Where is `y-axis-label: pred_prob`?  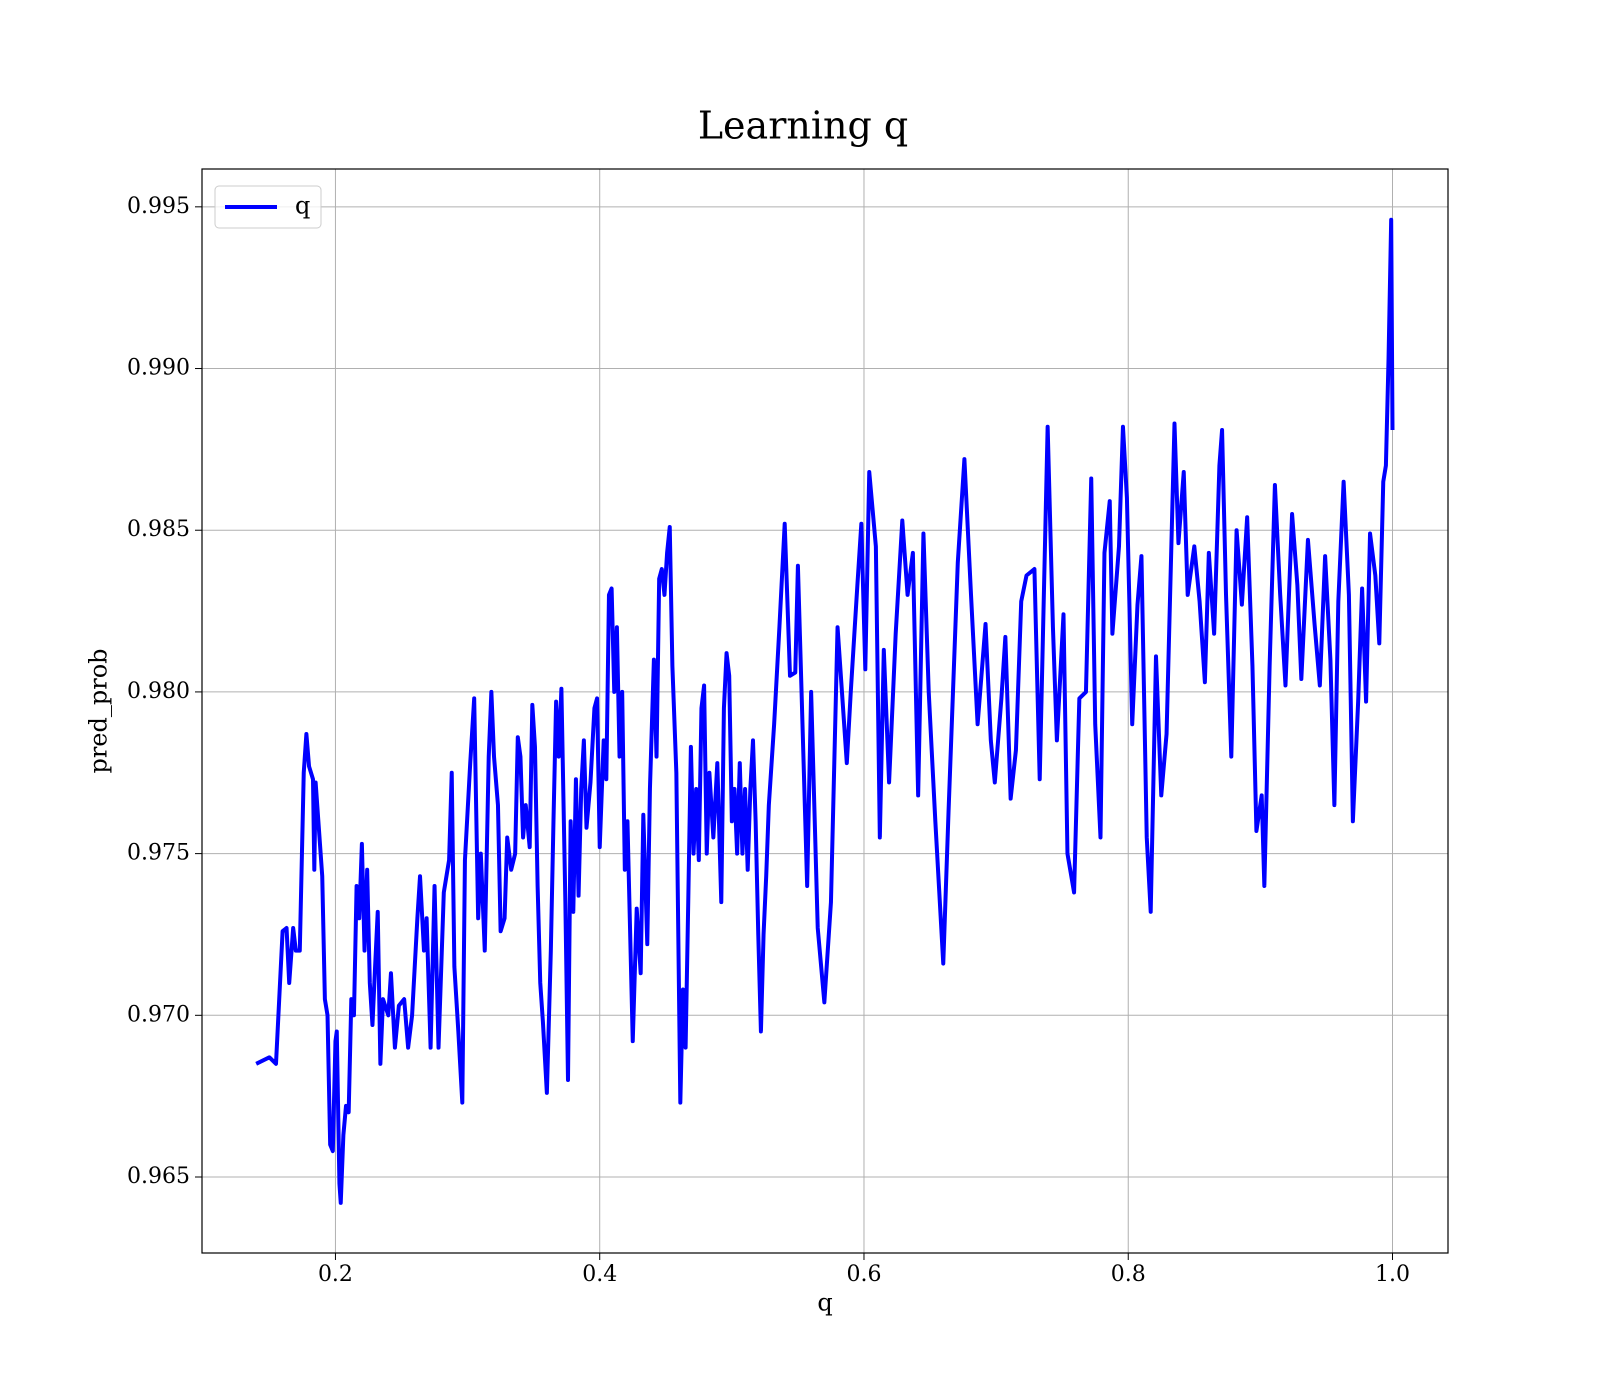
y-axis-label: pred_prob is located at coordinates (99, 710).